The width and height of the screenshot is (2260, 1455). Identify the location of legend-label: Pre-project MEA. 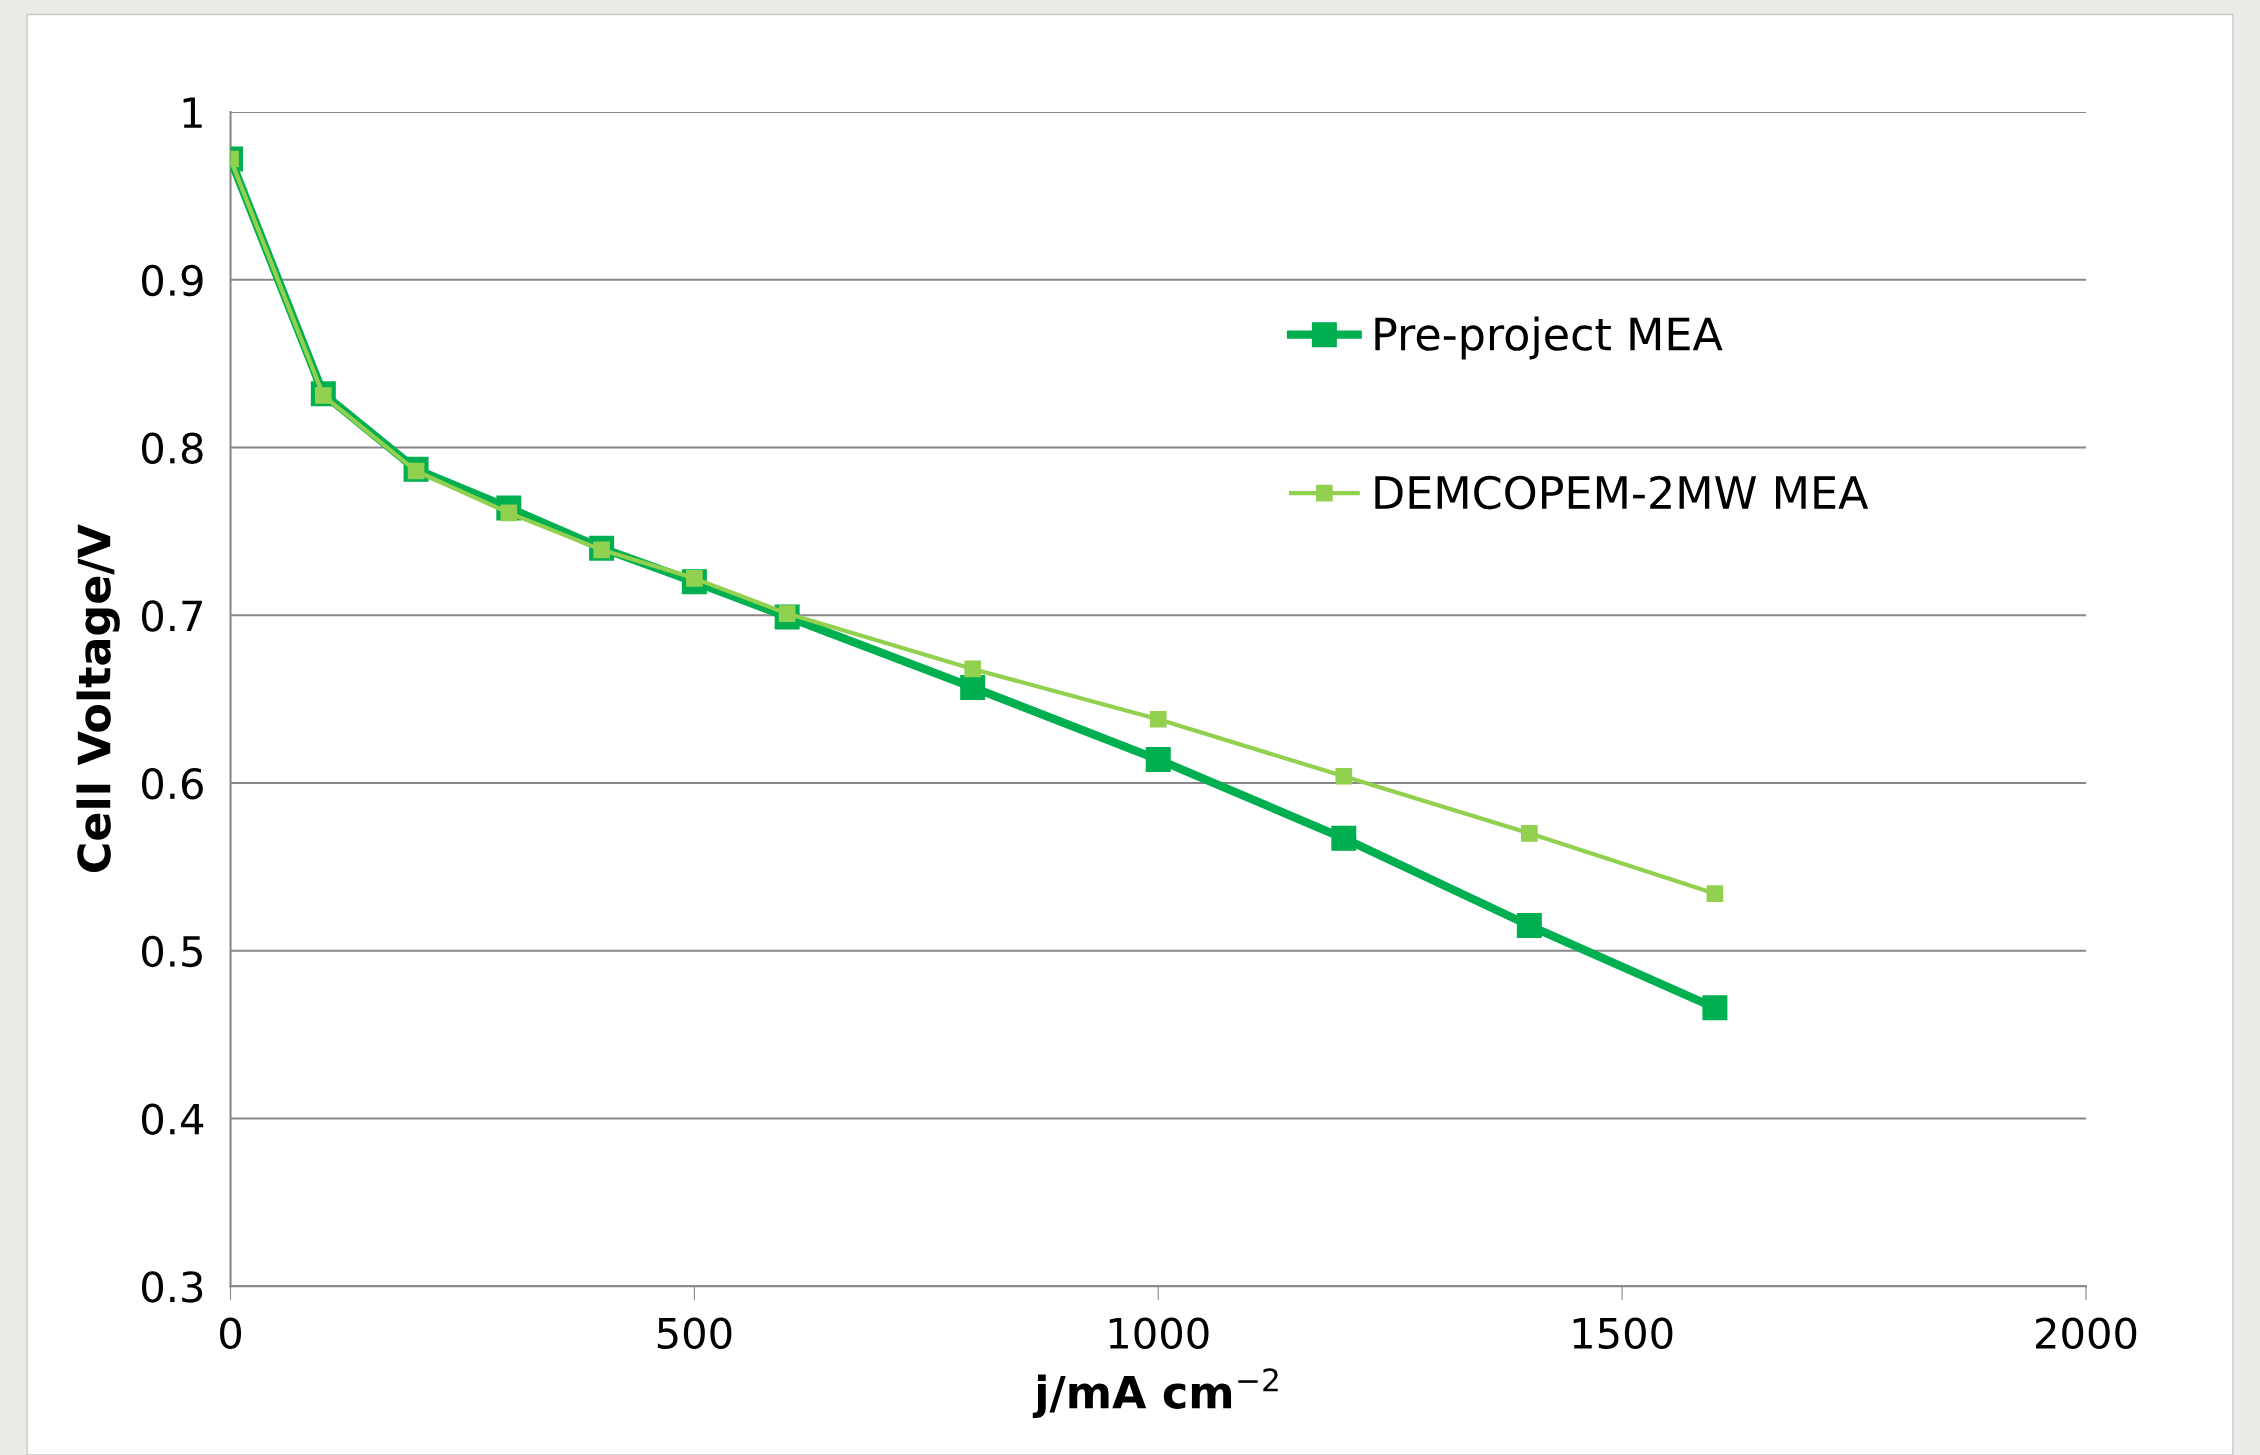
(1549, 338).